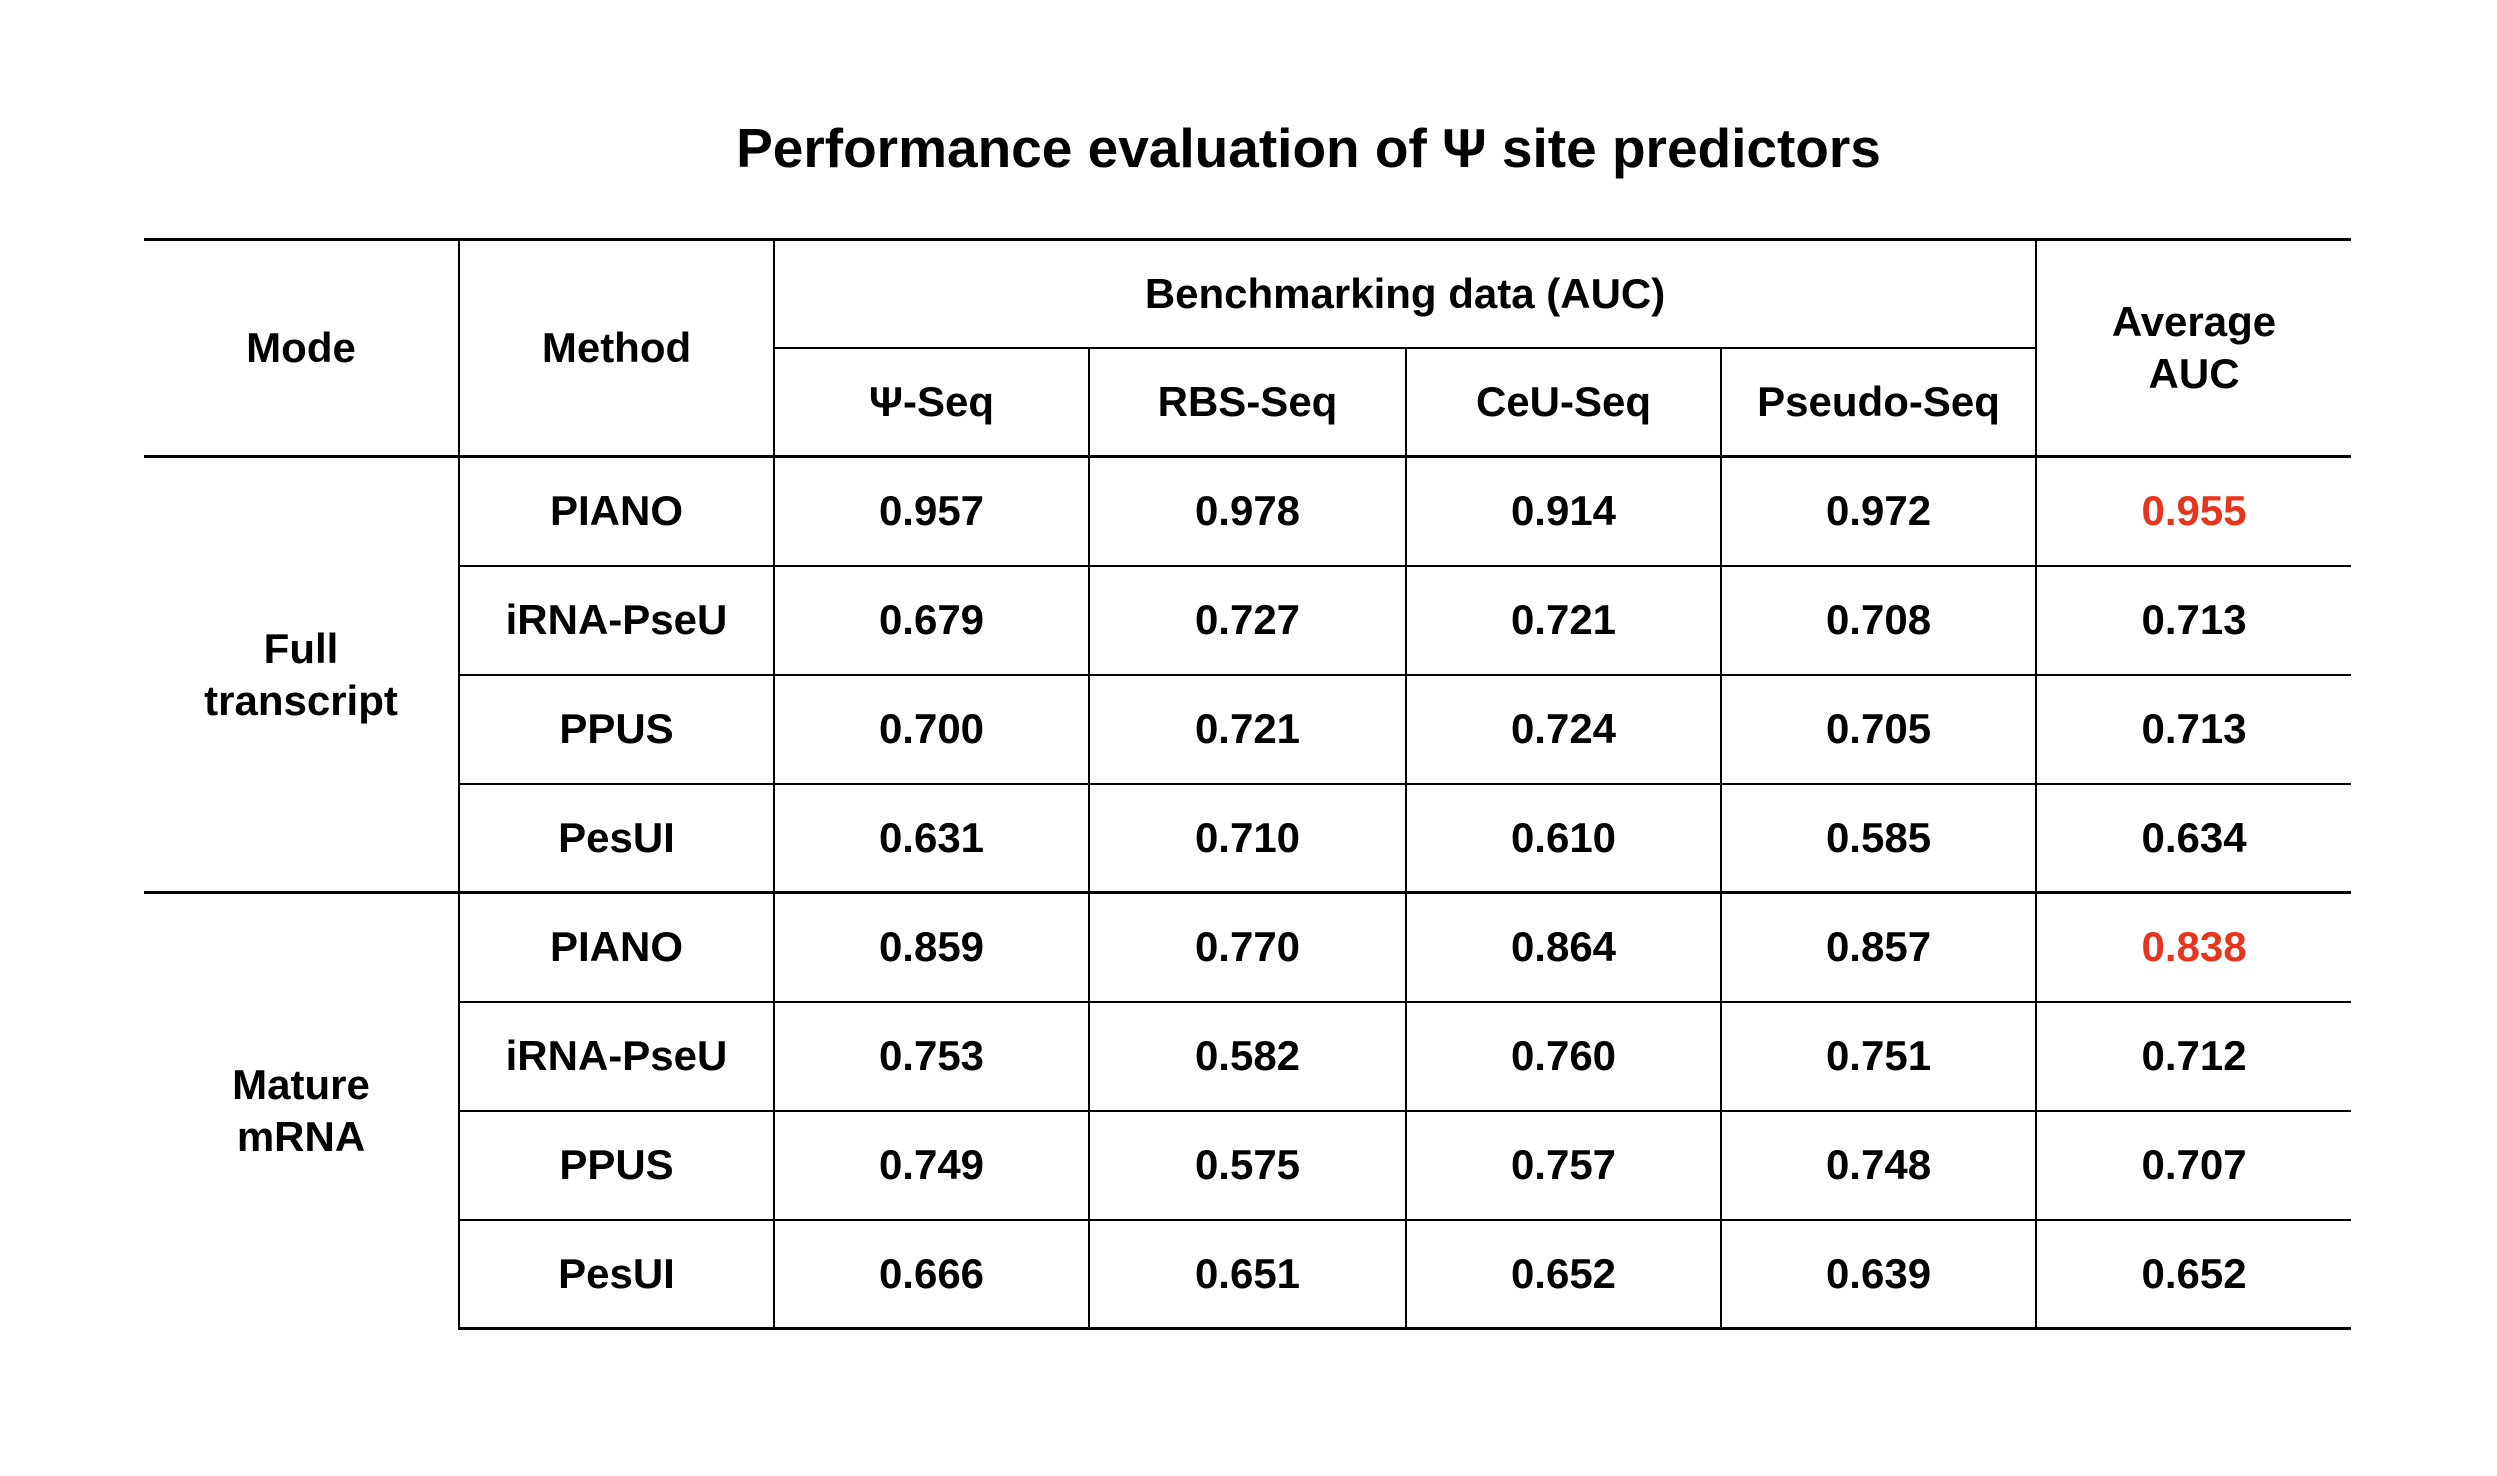 Image resolution: width=2497 pixels, height=1476 pixels. I want to click on header-row-2: Ψ-Seq RBS-Seq CeU-Seq Pseudo-Seq, so click(1247, 401).